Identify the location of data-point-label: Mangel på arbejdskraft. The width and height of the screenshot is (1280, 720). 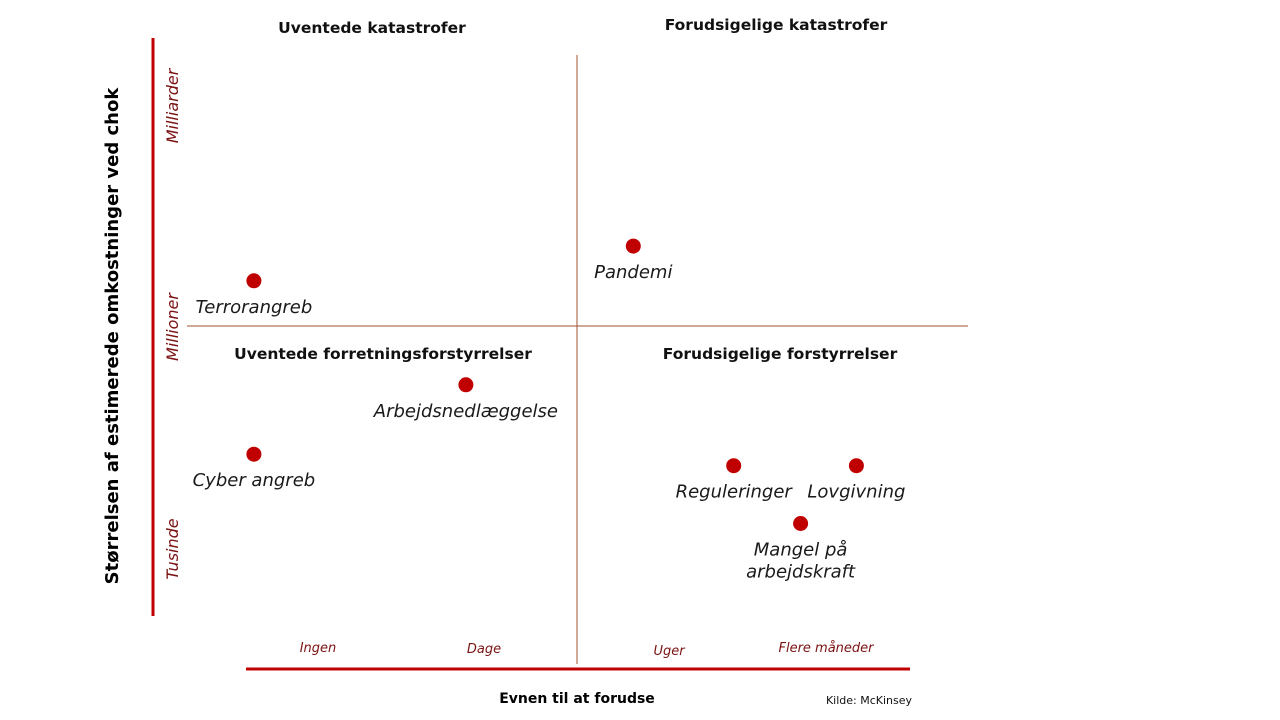
(801, 561).